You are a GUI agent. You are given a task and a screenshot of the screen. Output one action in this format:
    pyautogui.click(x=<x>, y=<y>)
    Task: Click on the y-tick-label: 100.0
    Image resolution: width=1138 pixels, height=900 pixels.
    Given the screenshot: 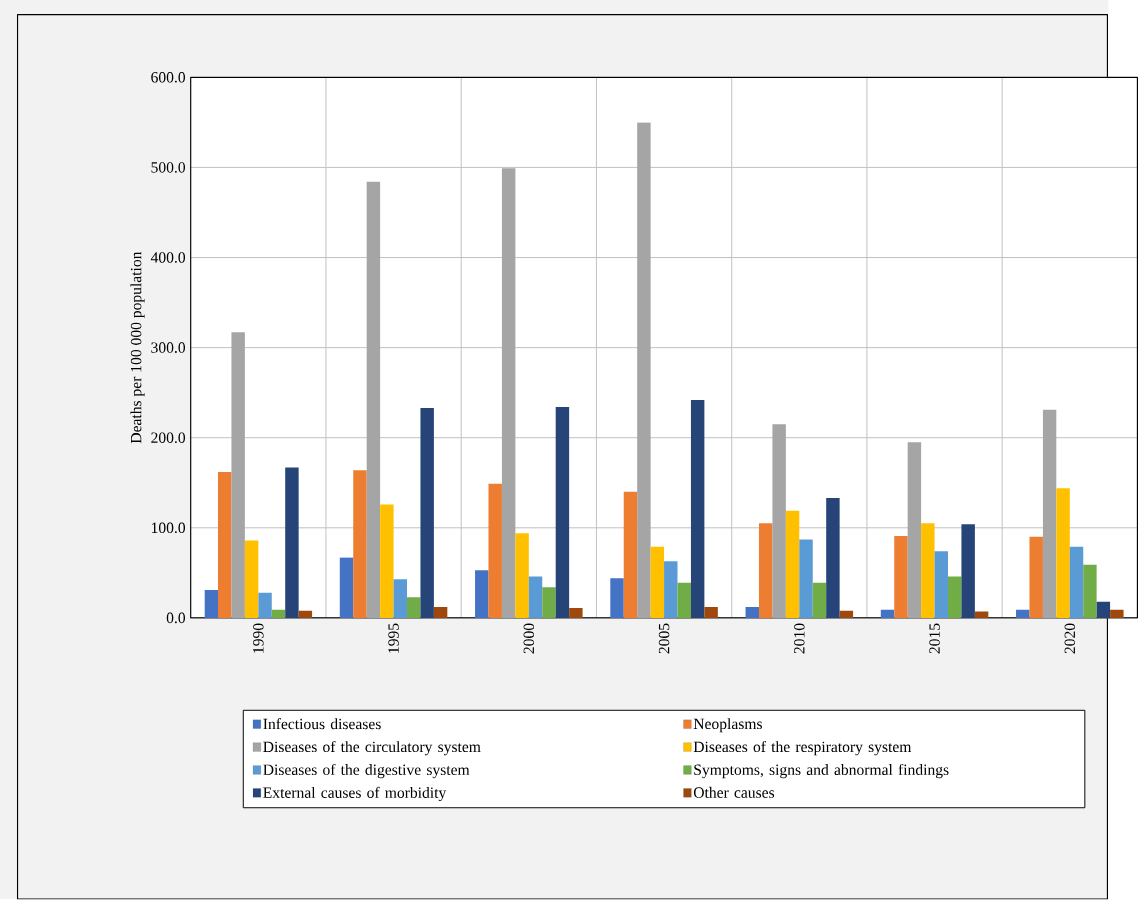 What is the action you would take?
    pyautogui.click(x=168, y=528)
    